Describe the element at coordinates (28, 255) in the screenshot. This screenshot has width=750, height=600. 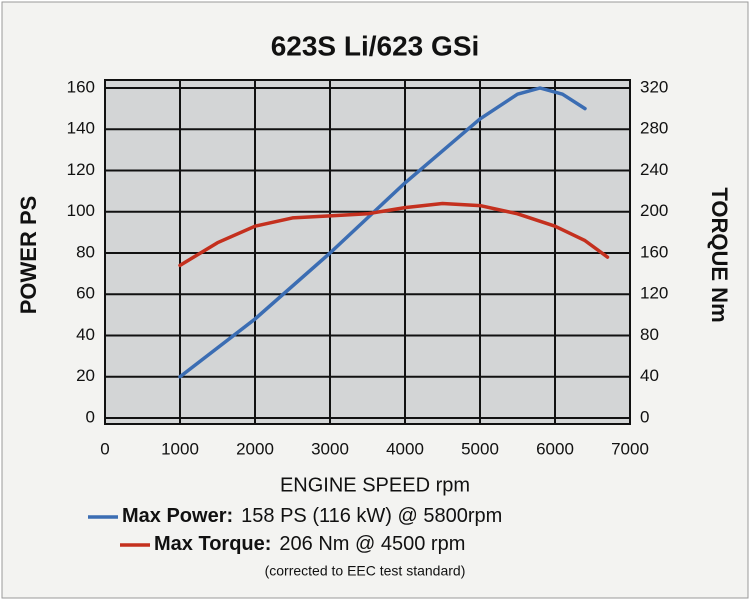
I see `y-axis-label: POWER PS` at that location.